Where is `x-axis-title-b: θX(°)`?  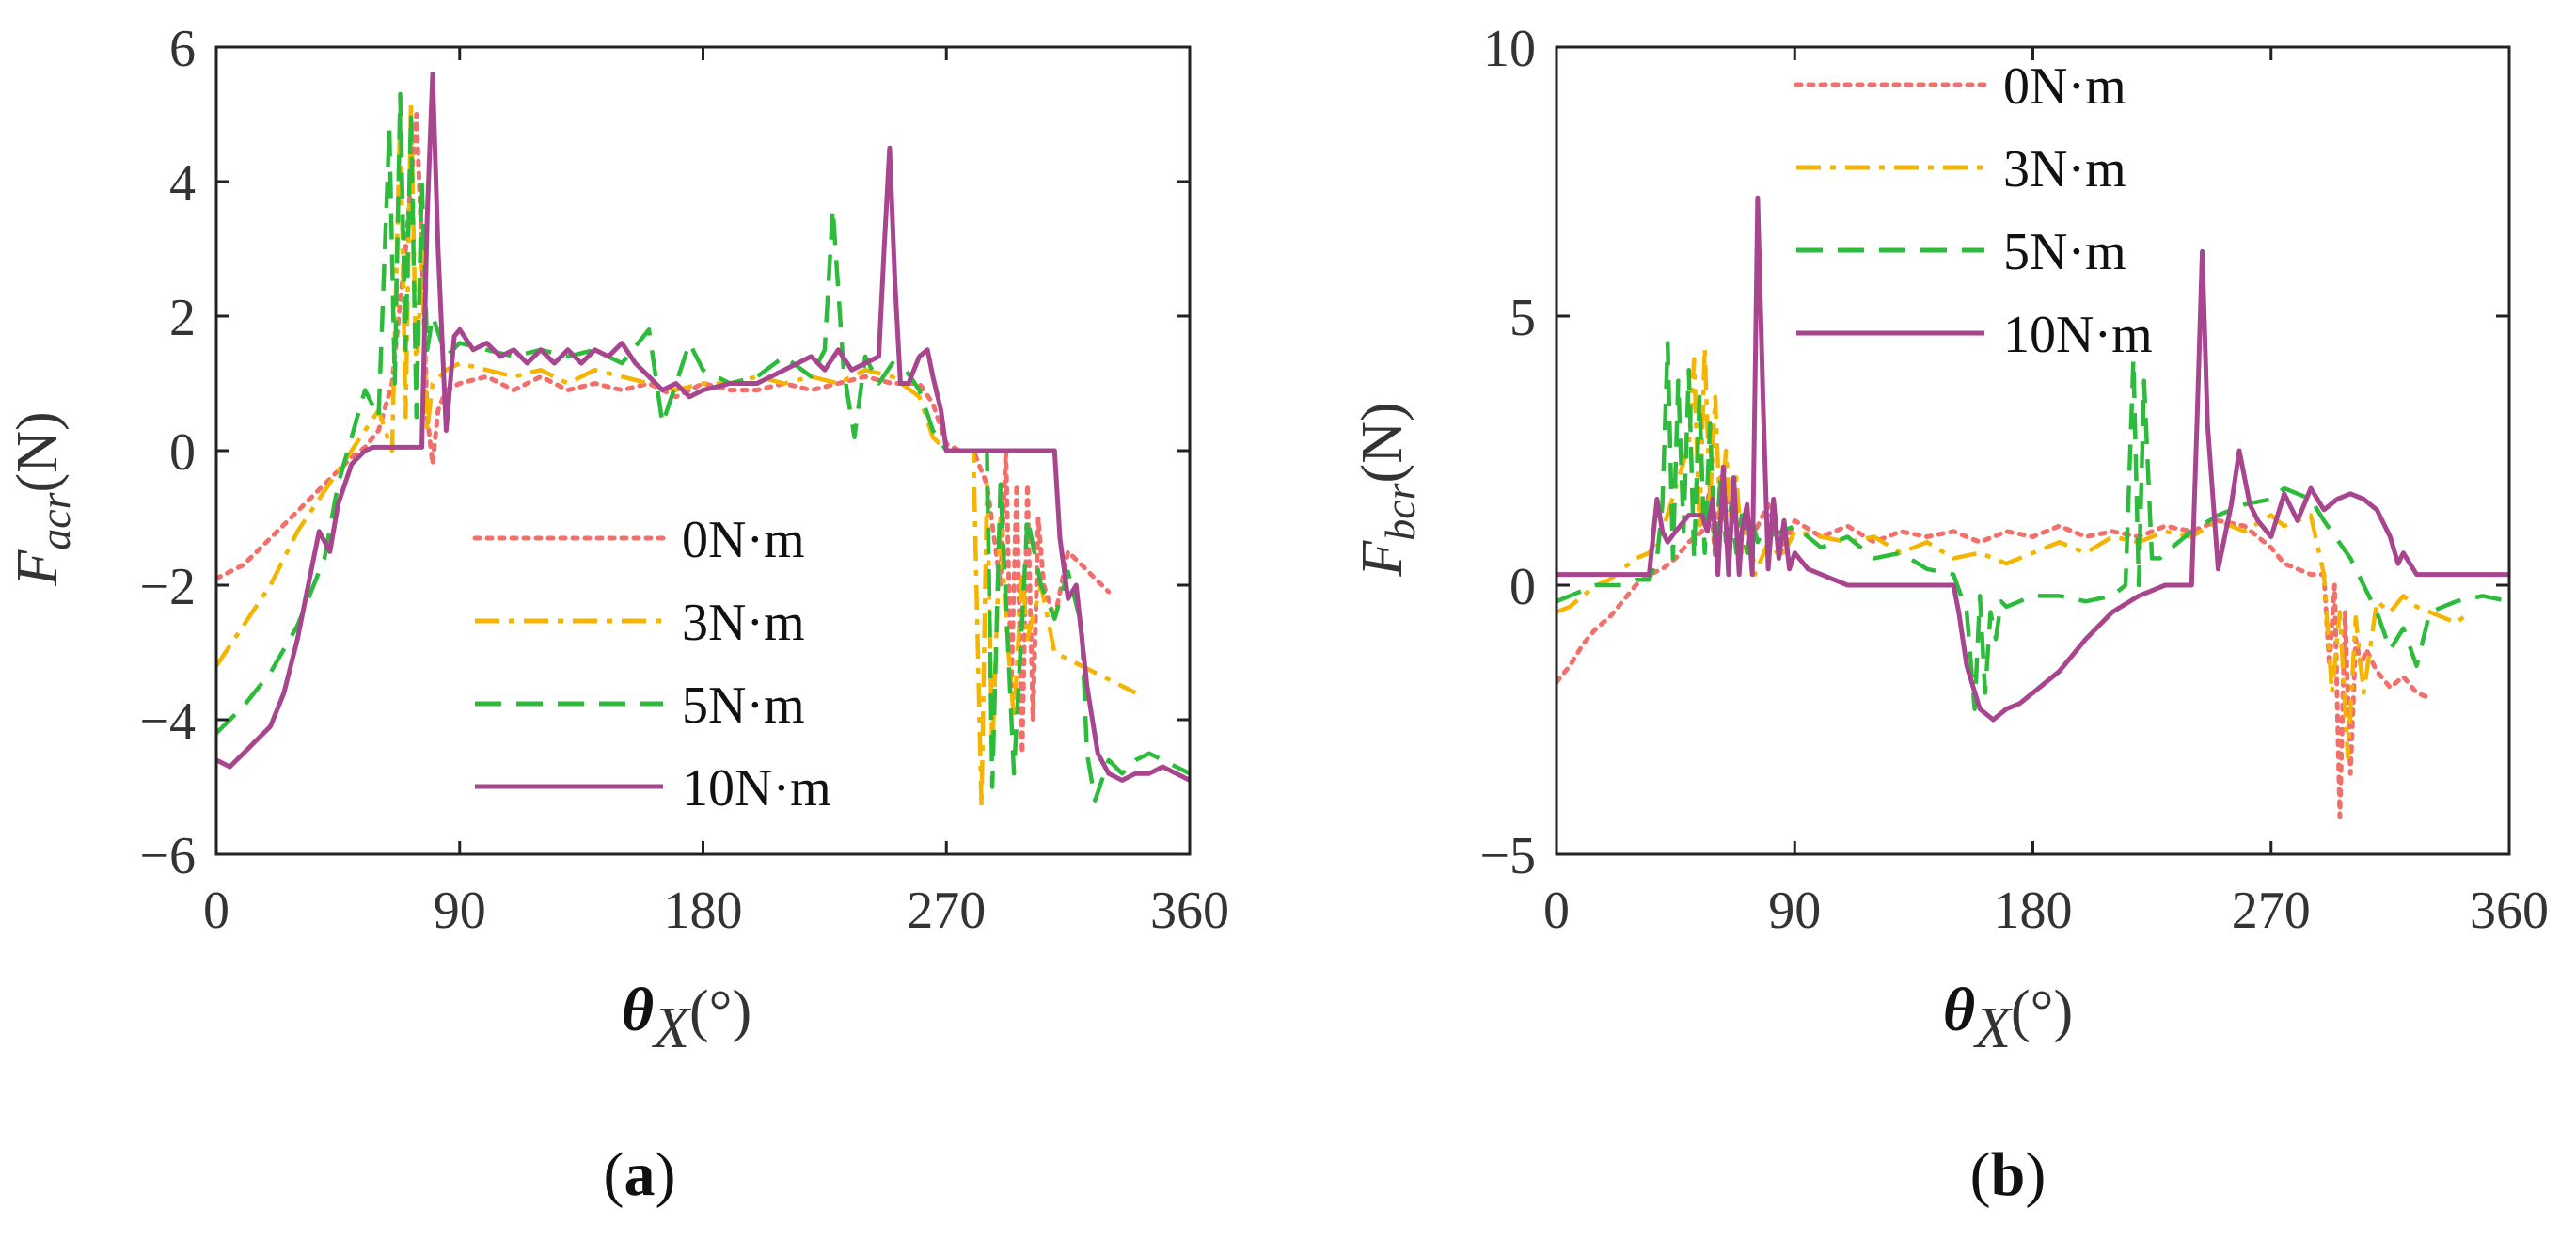 x-axis-title-b: θX(°) is located at coordinates (2008, 1018).